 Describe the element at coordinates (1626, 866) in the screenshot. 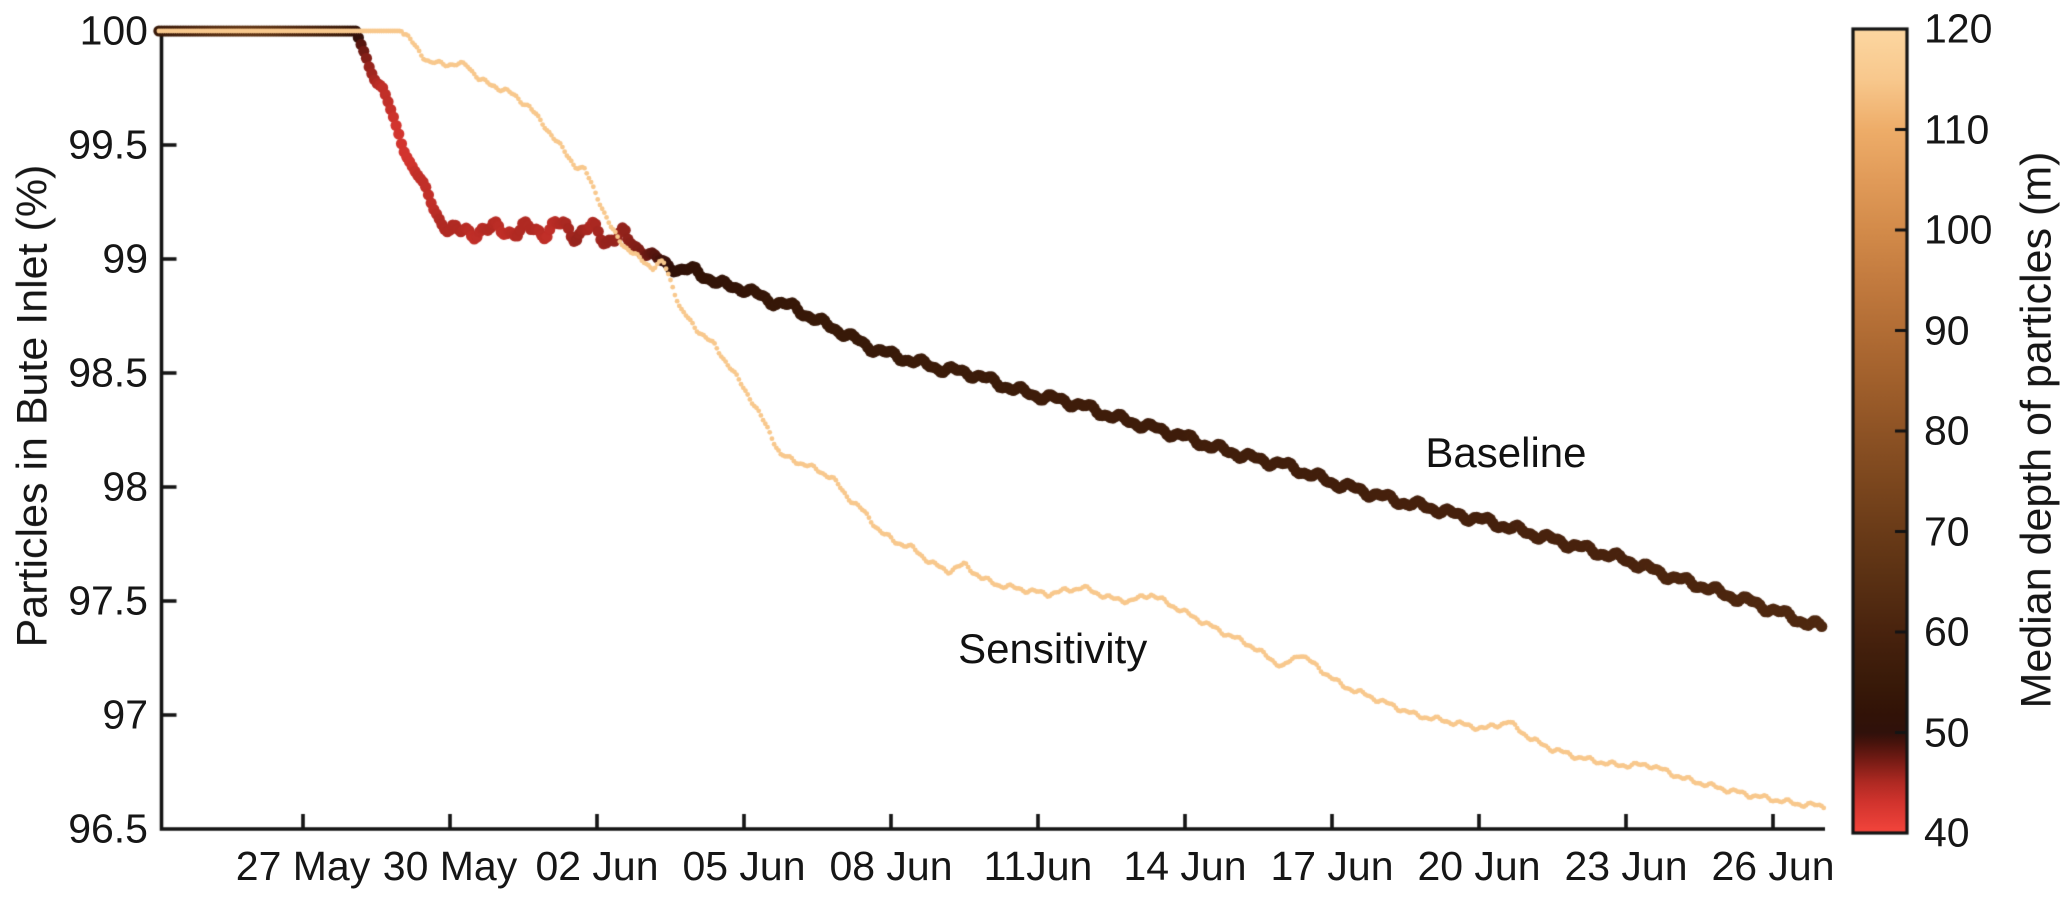

I see `x-tick-label: 23 Jun` at that location.